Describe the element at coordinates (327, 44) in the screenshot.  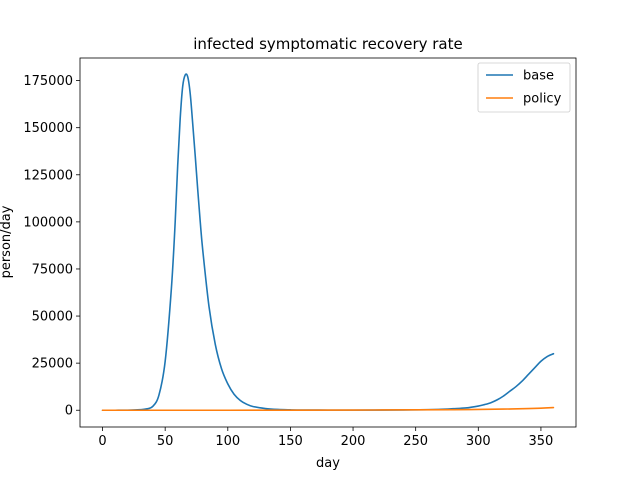
I see `chart-title: infected symptomatic recovery rate` at that location.